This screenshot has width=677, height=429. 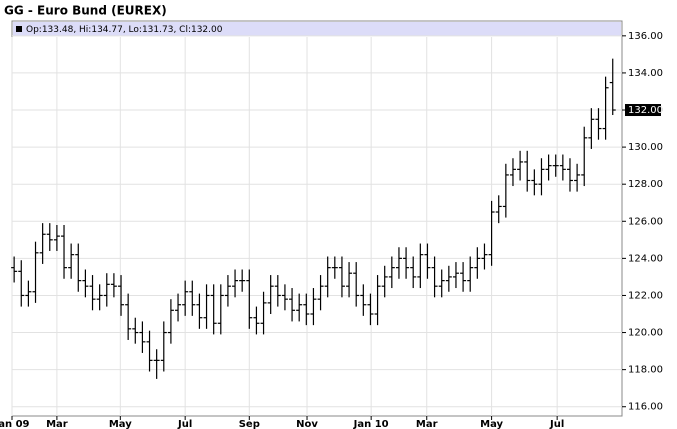 What do you see at coordinates (645, 73) in the screenshot?
I see `y-tick-label: 134.00` at bounding box center [645, 73].